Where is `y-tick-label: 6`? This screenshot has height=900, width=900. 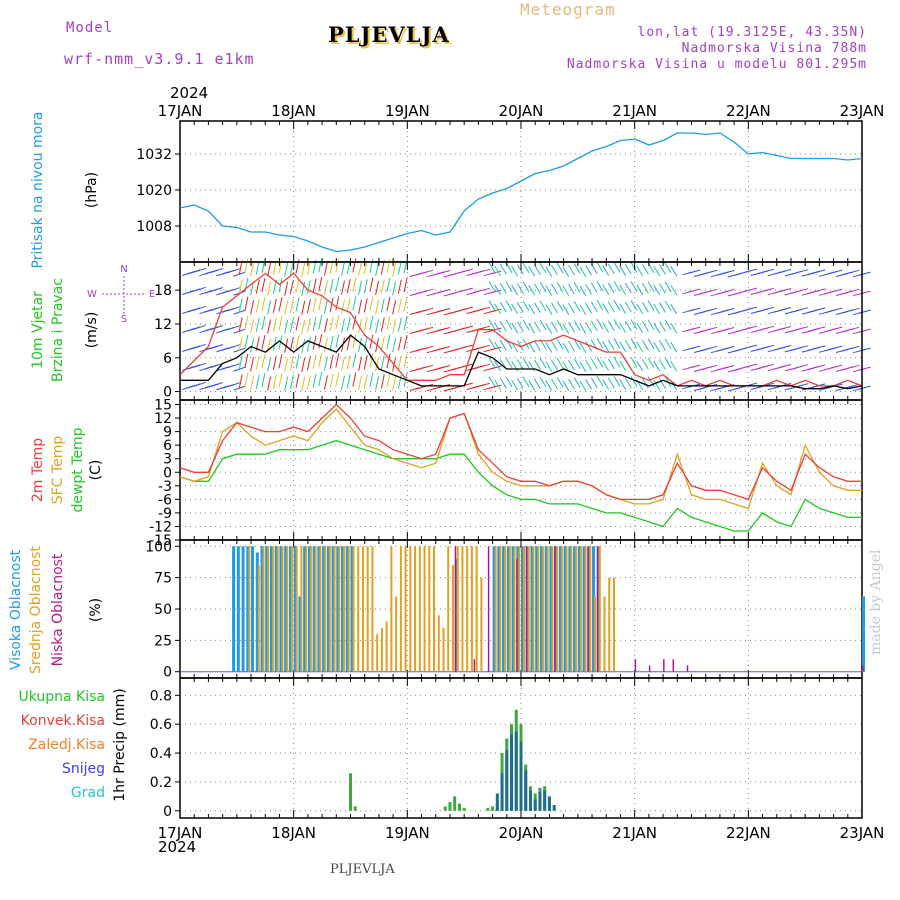
y-tick-label: 6 is located at coordinates (167, 446).